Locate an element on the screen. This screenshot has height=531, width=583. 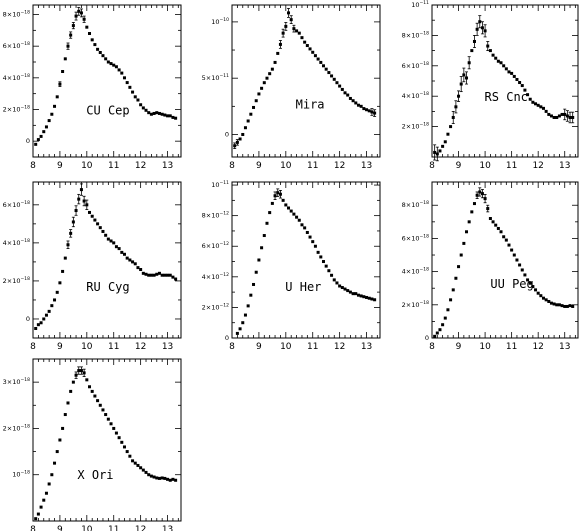
plot-frame is located at coordinates (505, 81).